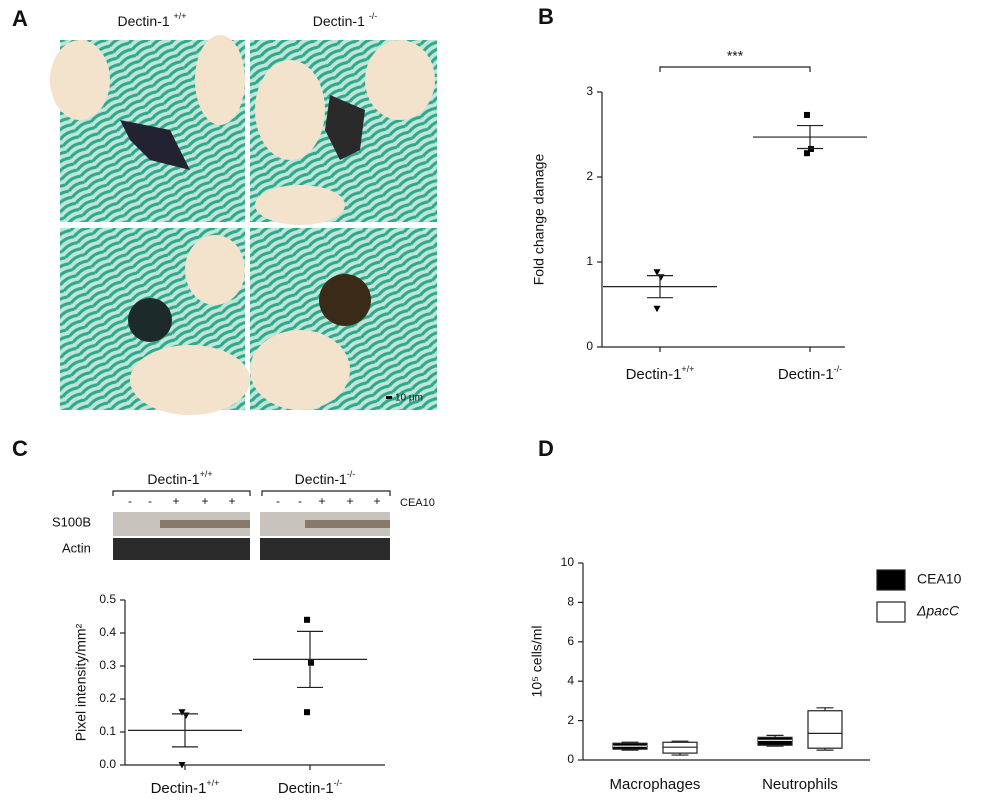 The image size is (994, 800). Describe the element at coordinates (107, 632) in the screenshot. I see `y-tick-label: 0.4` at that location.